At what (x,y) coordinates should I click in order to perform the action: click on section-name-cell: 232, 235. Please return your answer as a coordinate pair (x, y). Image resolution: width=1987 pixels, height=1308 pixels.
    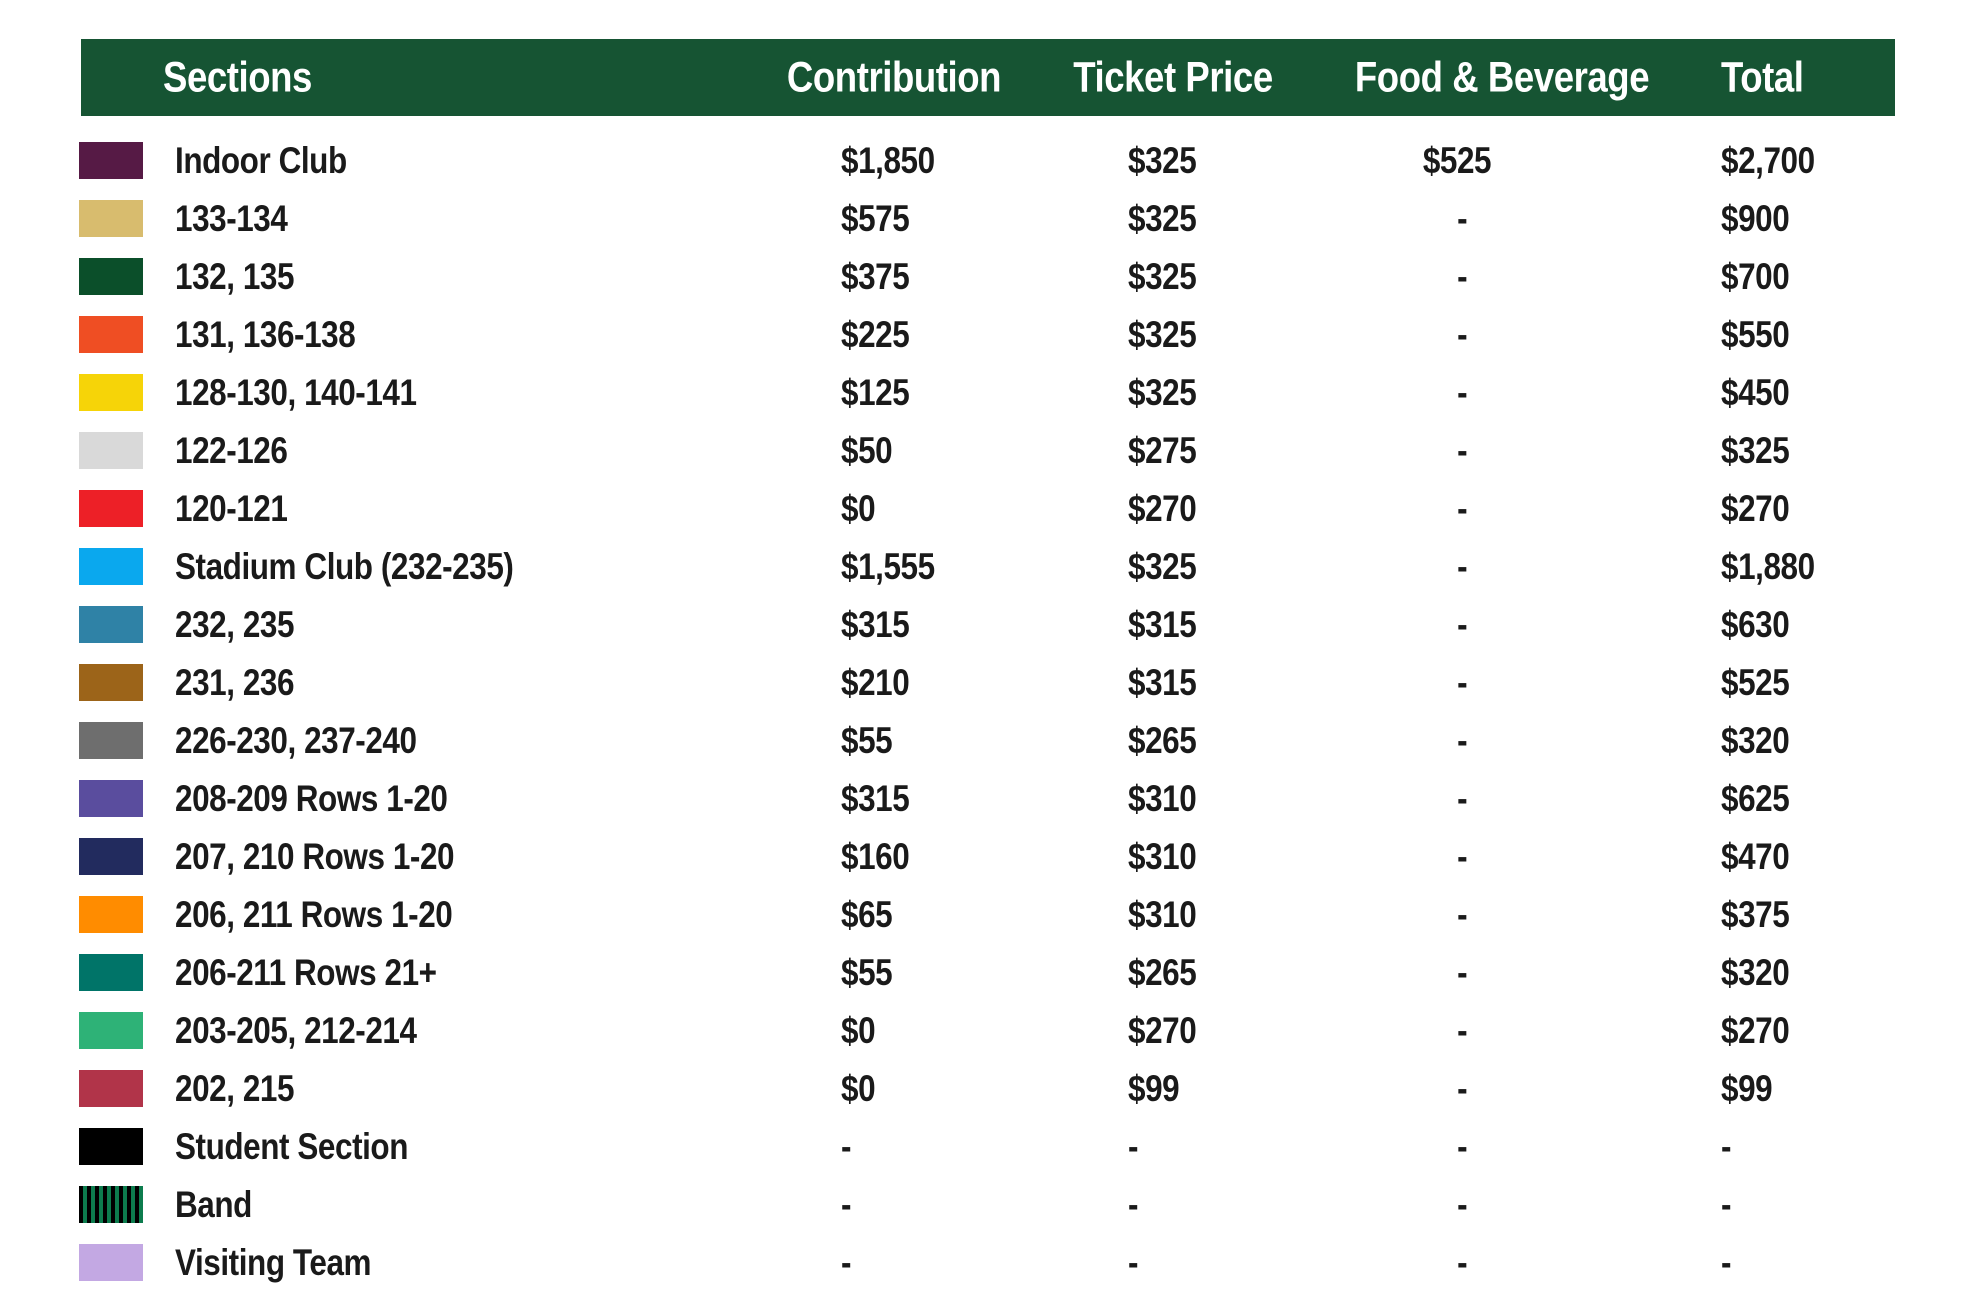
    Looking at the image, I should click on (235, 624).